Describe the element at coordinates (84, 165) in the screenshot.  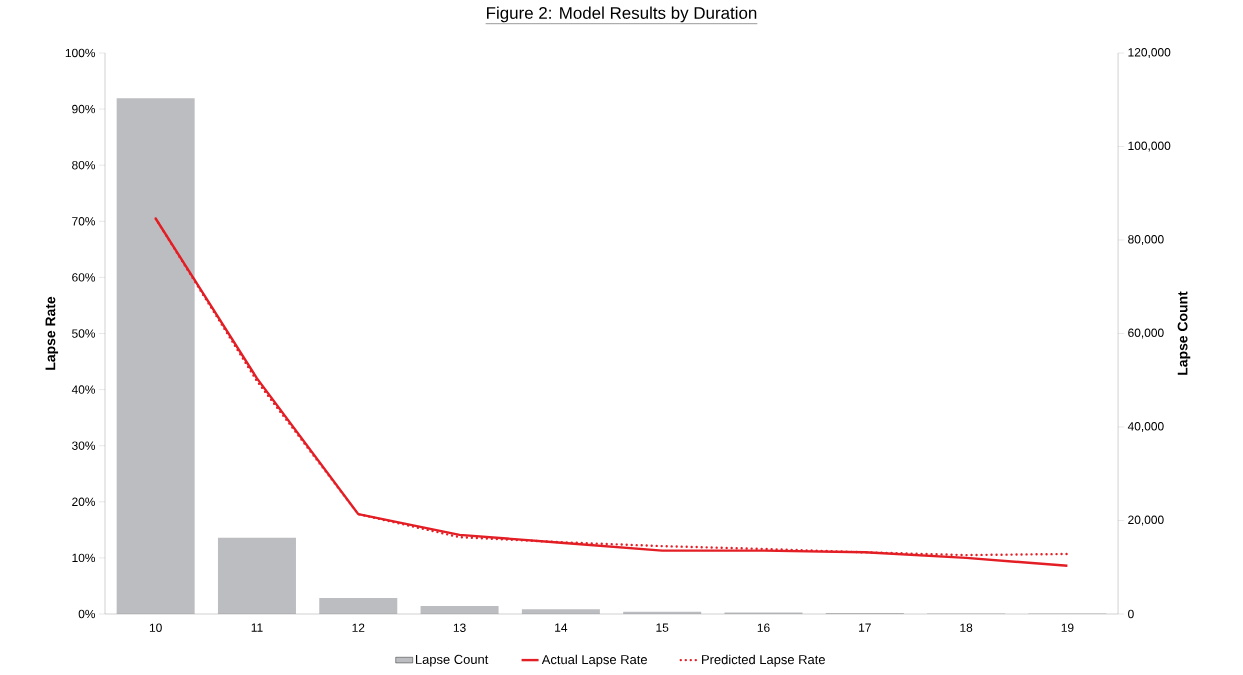
I see `y-tick-label: 80%` at that location.